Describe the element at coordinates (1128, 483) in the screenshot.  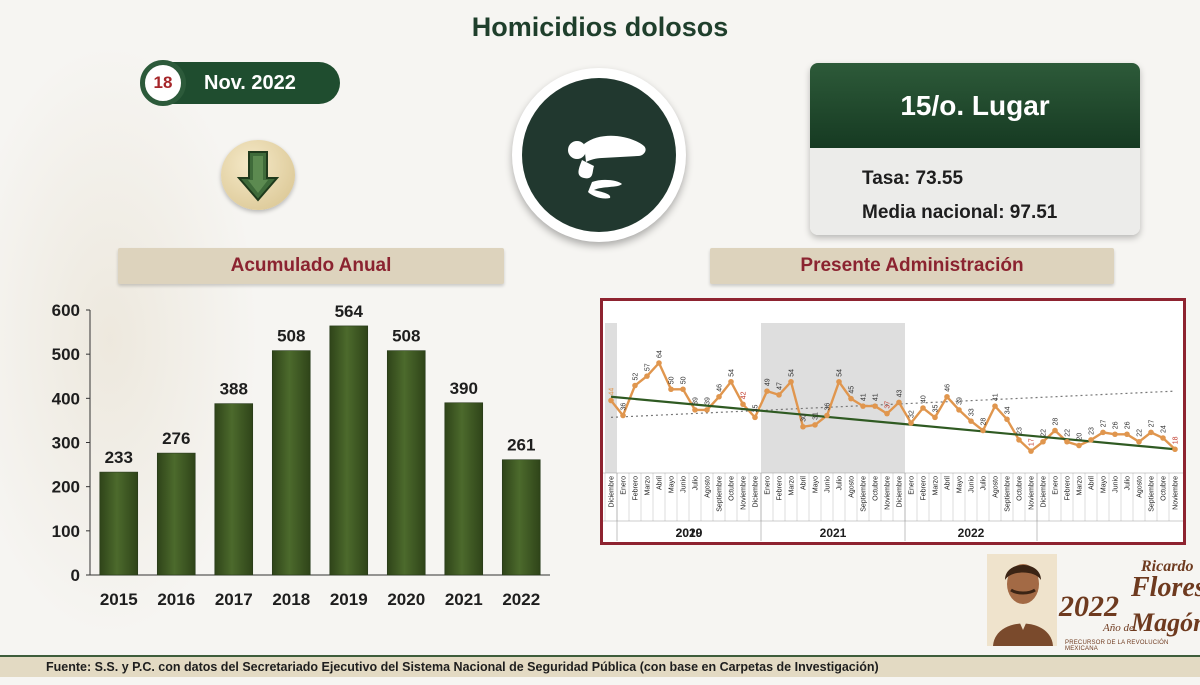
I see `month-label: Julio` at that location.